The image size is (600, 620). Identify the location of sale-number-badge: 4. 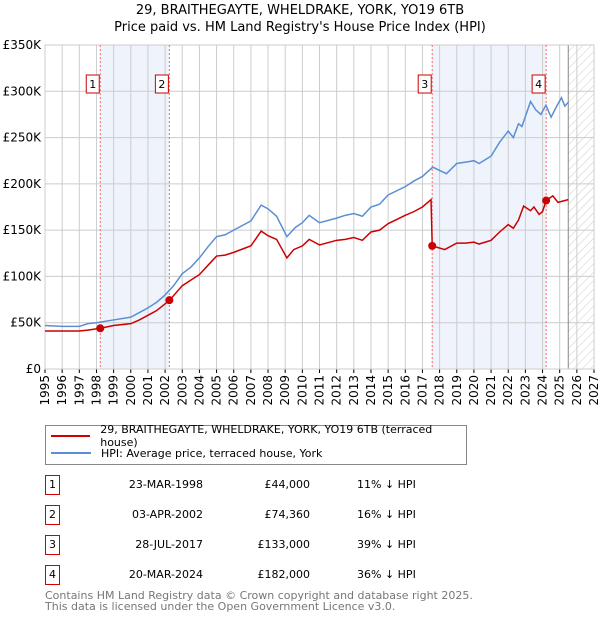
(52, 575).